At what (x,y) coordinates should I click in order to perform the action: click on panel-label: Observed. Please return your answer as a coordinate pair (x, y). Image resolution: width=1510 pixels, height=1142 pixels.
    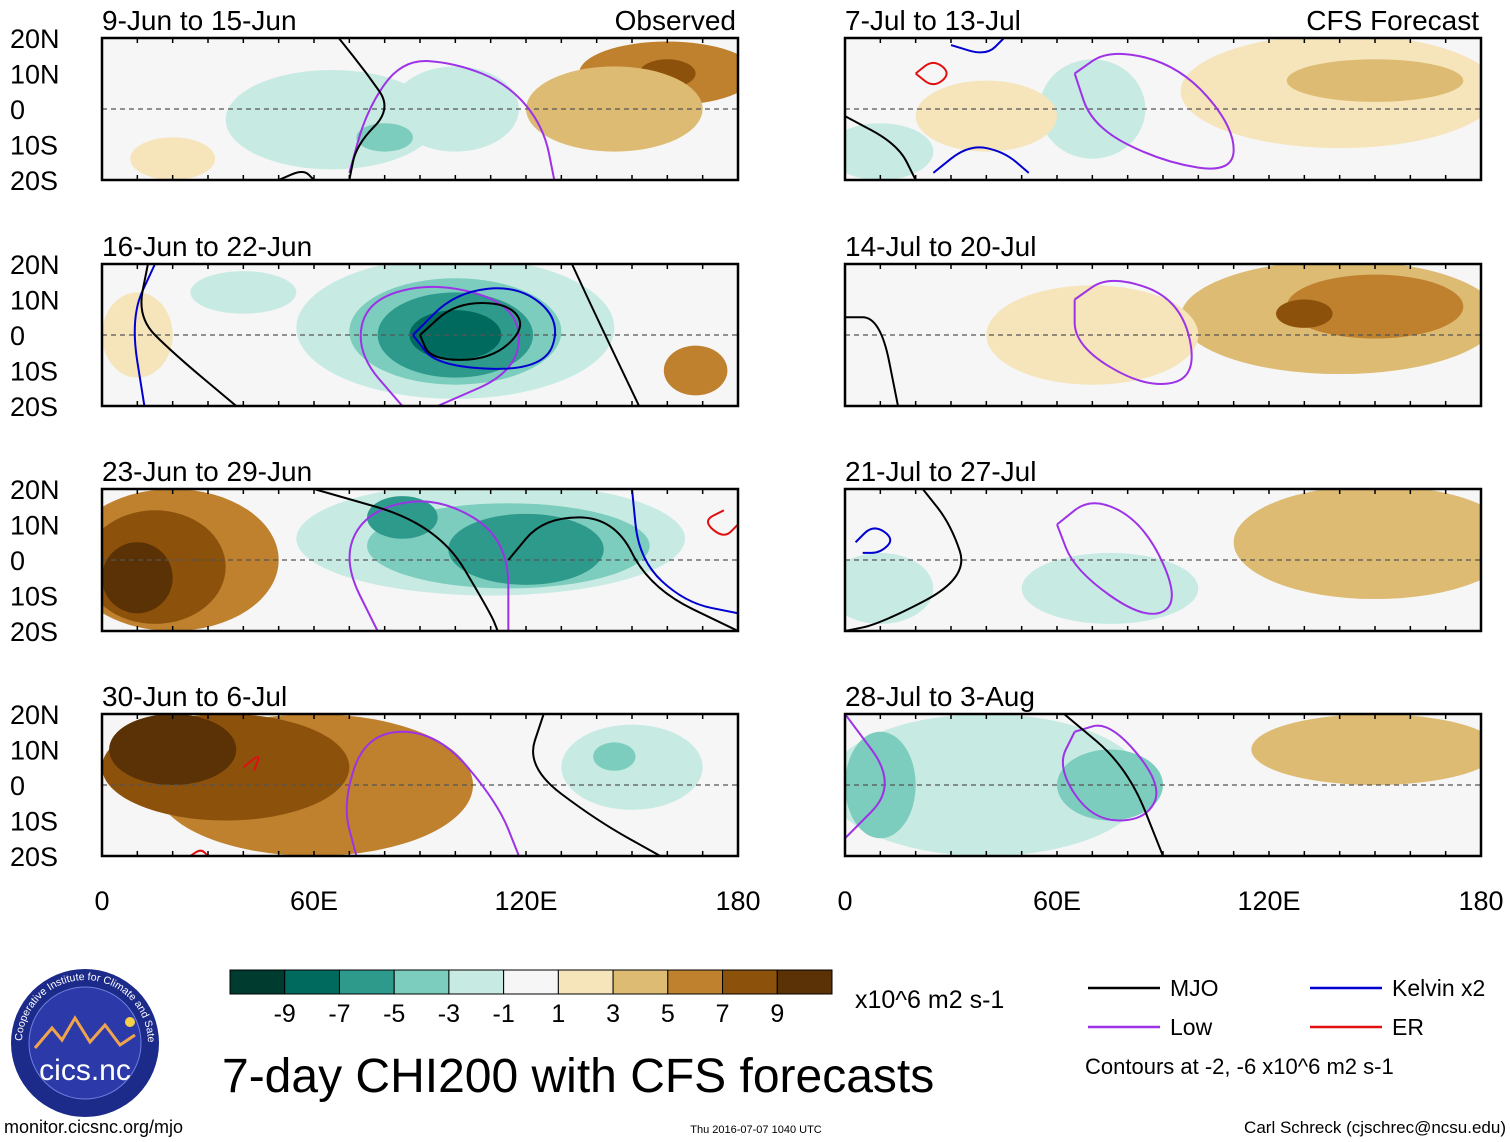
    Looking at the image, I should click on (675, 20).